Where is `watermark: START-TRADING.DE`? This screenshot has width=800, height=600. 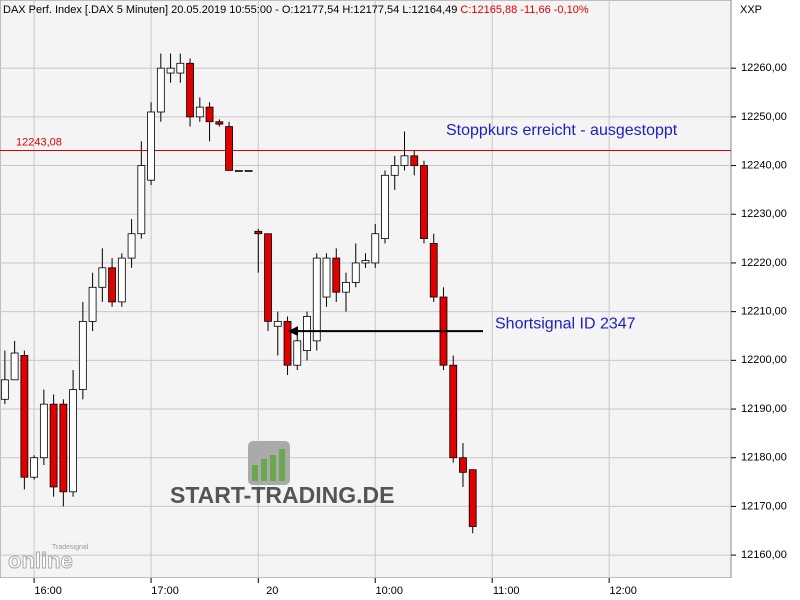
watermark: START-TRADING.DE is located at coordinates (282, 495).